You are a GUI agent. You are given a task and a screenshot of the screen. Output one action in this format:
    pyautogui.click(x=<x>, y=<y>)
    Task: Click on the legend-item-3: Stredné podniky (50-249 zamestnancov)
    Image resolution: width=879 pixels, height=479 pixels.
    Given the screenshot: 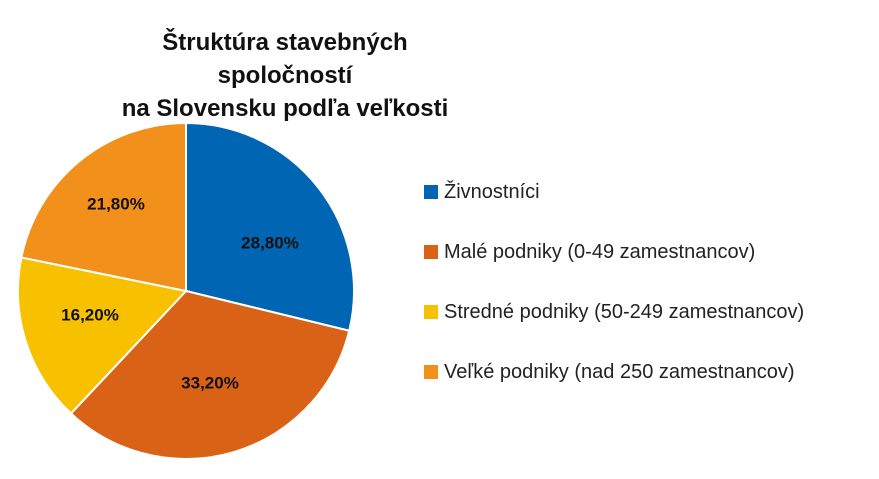 What is the action you would take?
    pyautogui.click(x=614, y=312)
    